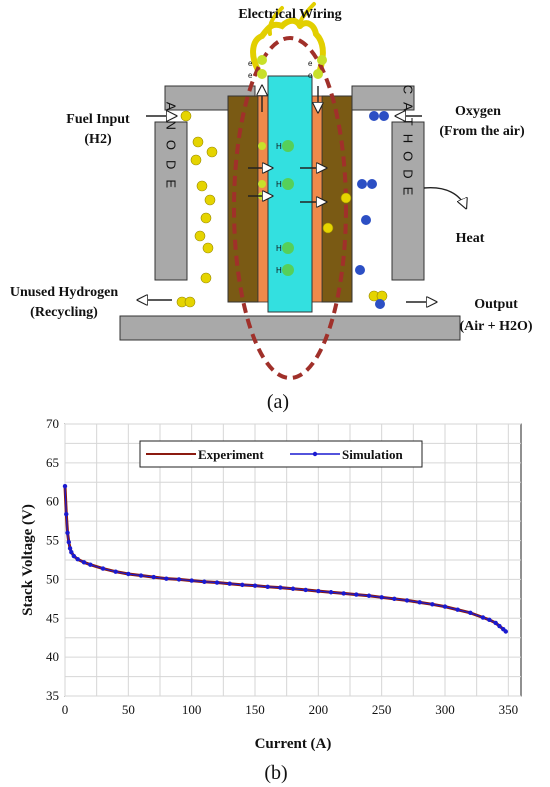  Describe the element at coordinates (290, 328) in the screenshot. I see `bottom-plate` at that location.